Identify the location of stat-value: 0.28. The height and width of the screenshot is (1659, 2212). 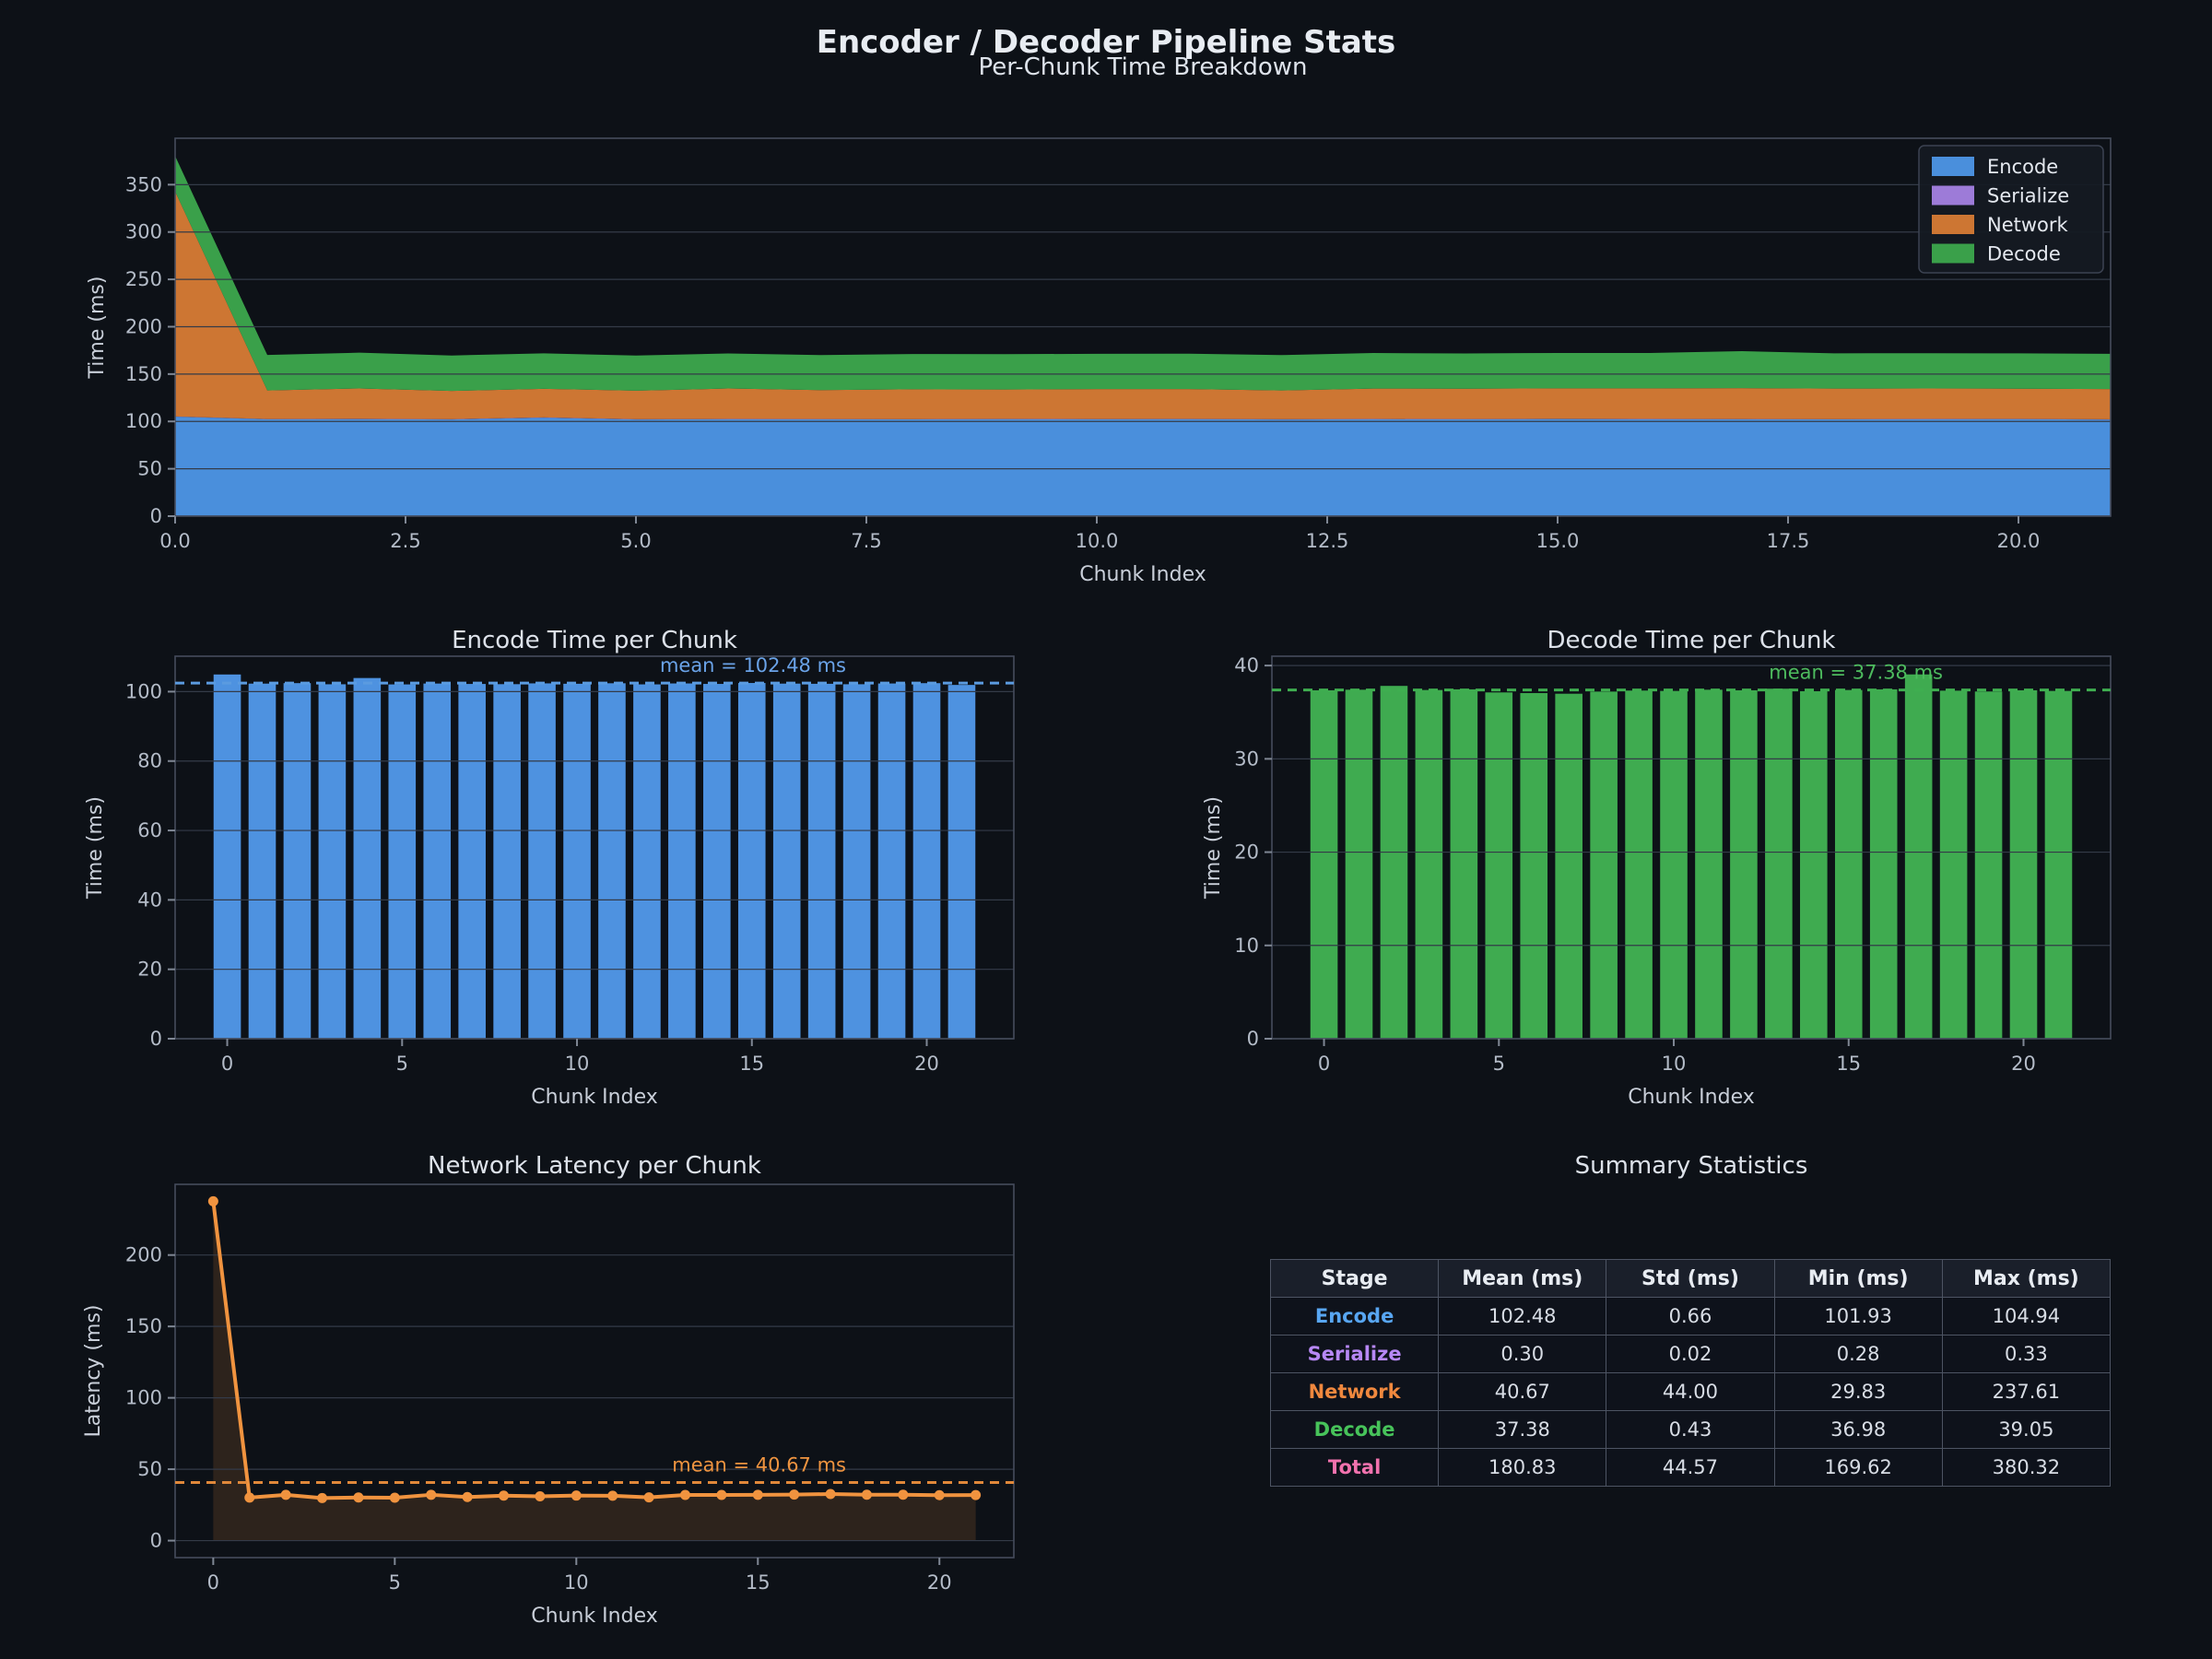
(1858, 1354).